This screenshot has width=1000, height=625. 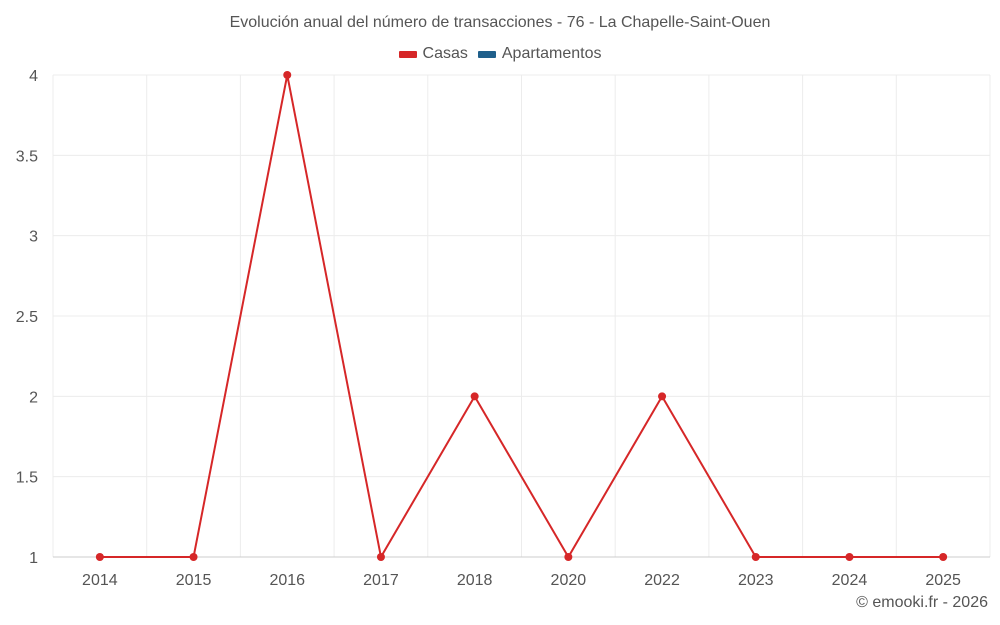 What do you see at coordinates (27, 317) in the screenshot?
I see `y-tick-label: 2.5` at bounding box center [27, 317].